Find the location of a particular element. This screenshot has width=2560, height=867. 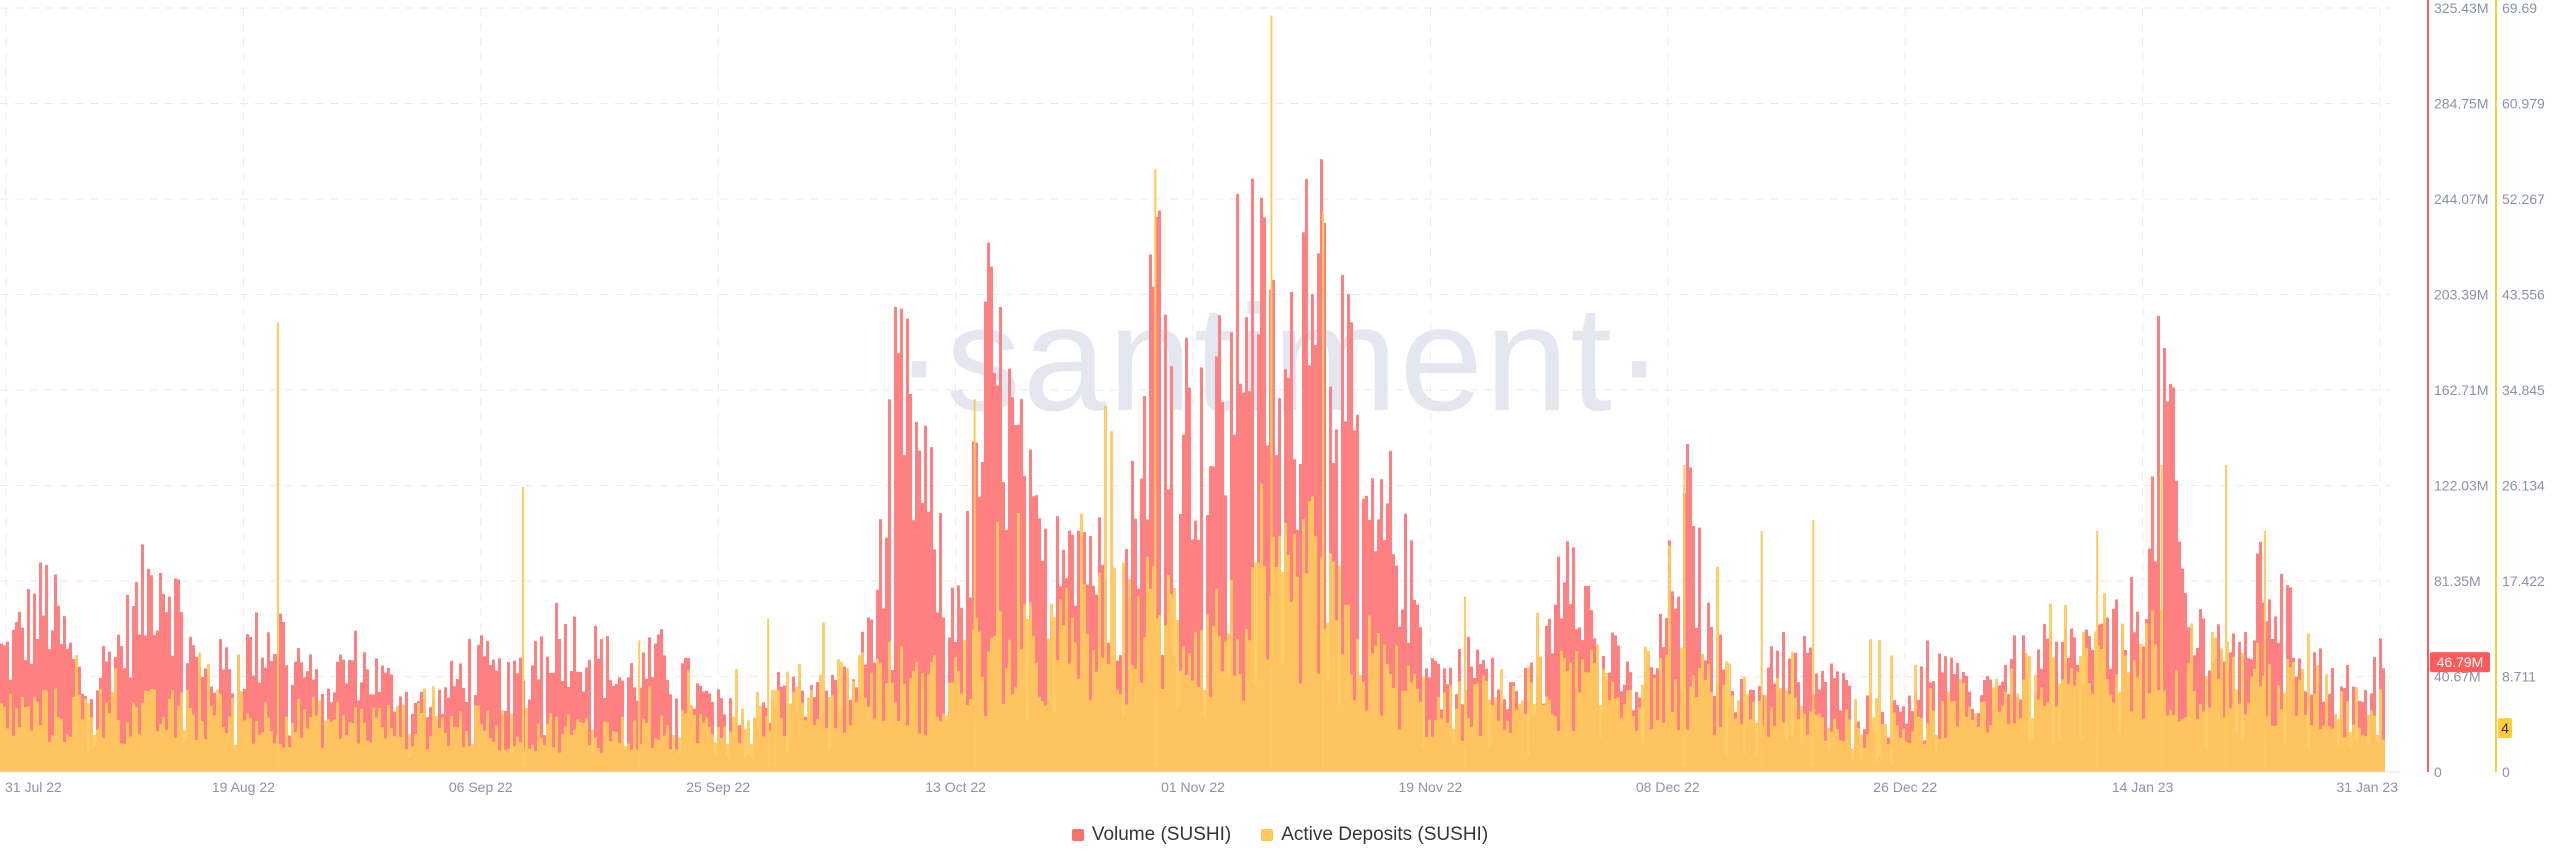

x-tick-label: 31 Jul 22 is located at coordinates (33, 787).